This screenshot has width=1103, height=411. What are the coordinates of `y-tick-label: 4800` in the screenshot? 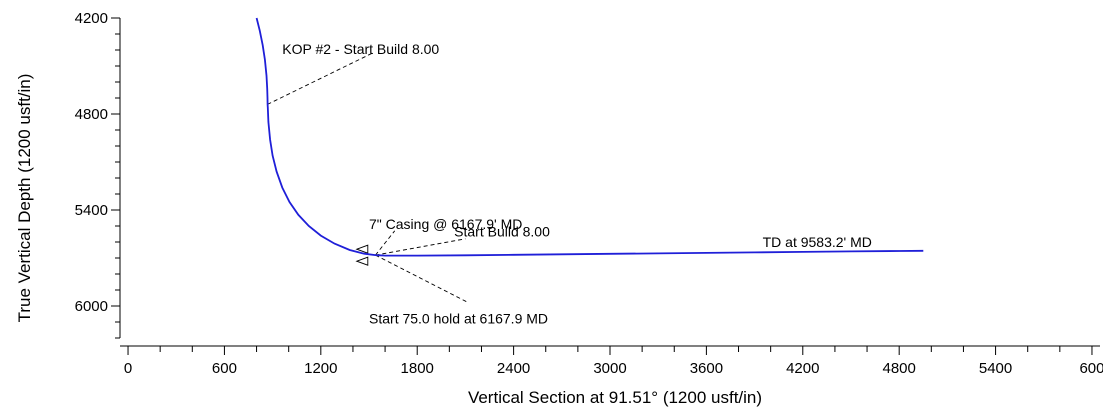 It's located at (91, 114).